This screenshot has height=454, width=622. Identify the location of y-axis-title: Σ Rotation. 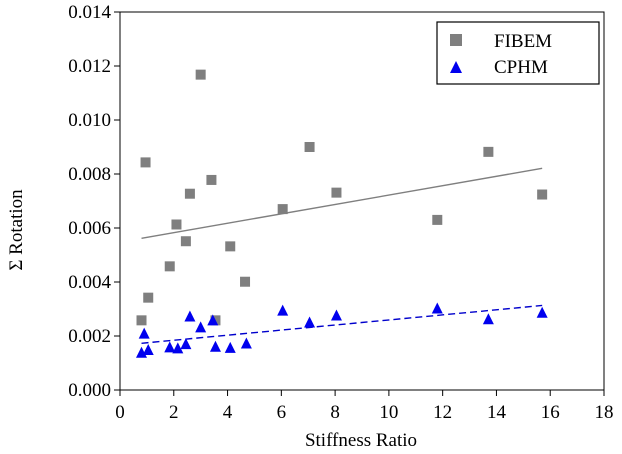
(16, 230).